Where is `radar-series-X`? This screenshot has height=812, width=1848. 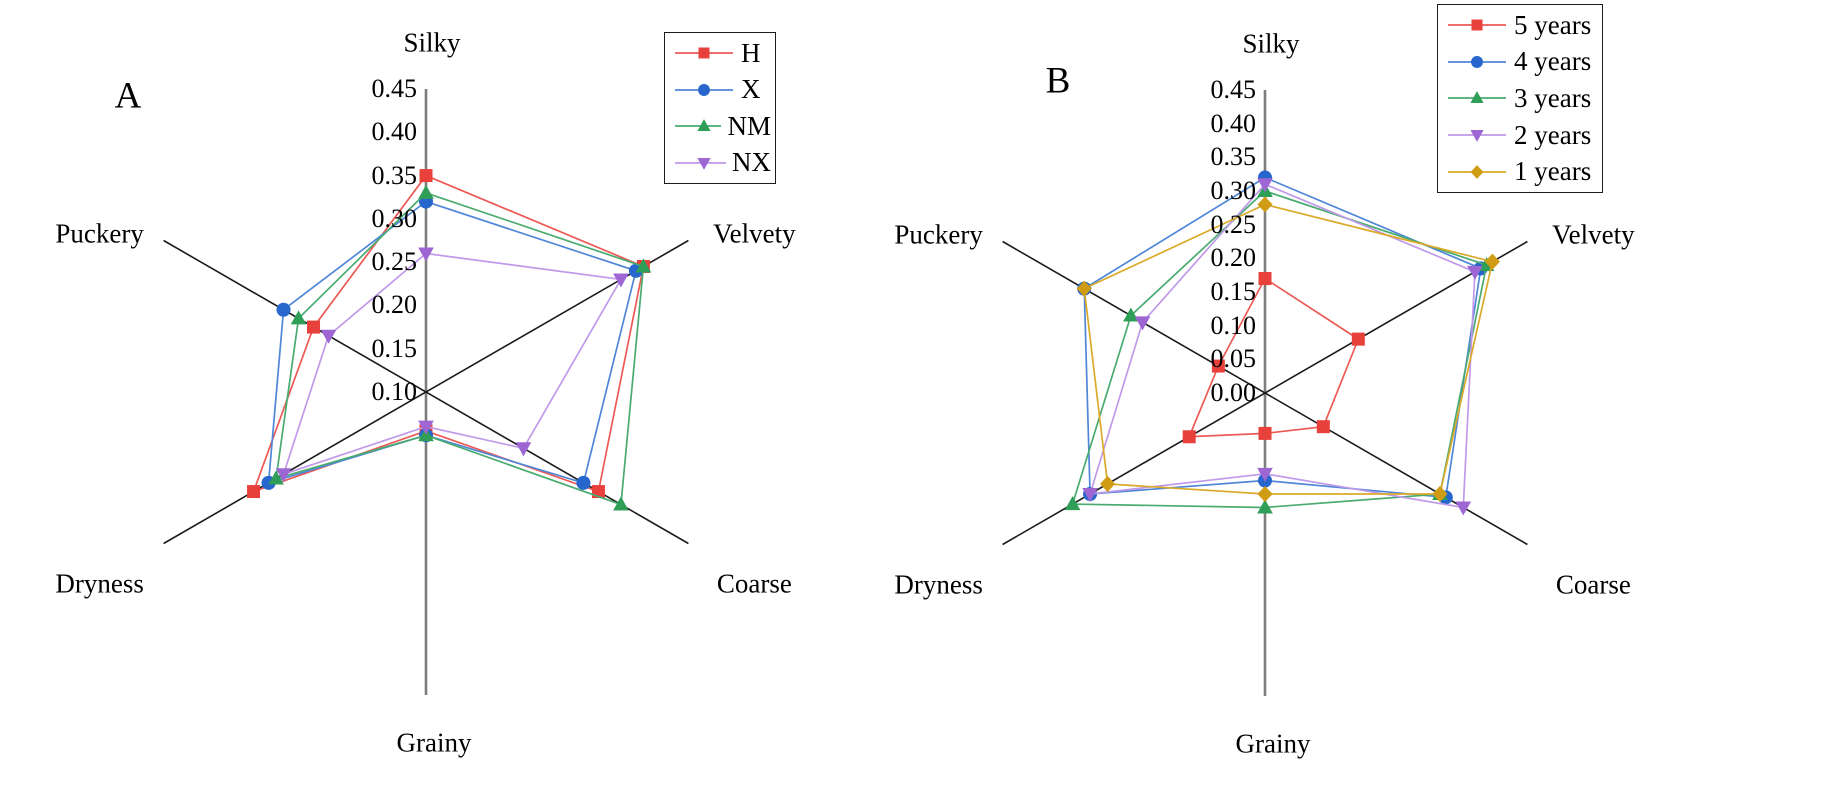
radar-series-X is located at coordinates (452, 342).